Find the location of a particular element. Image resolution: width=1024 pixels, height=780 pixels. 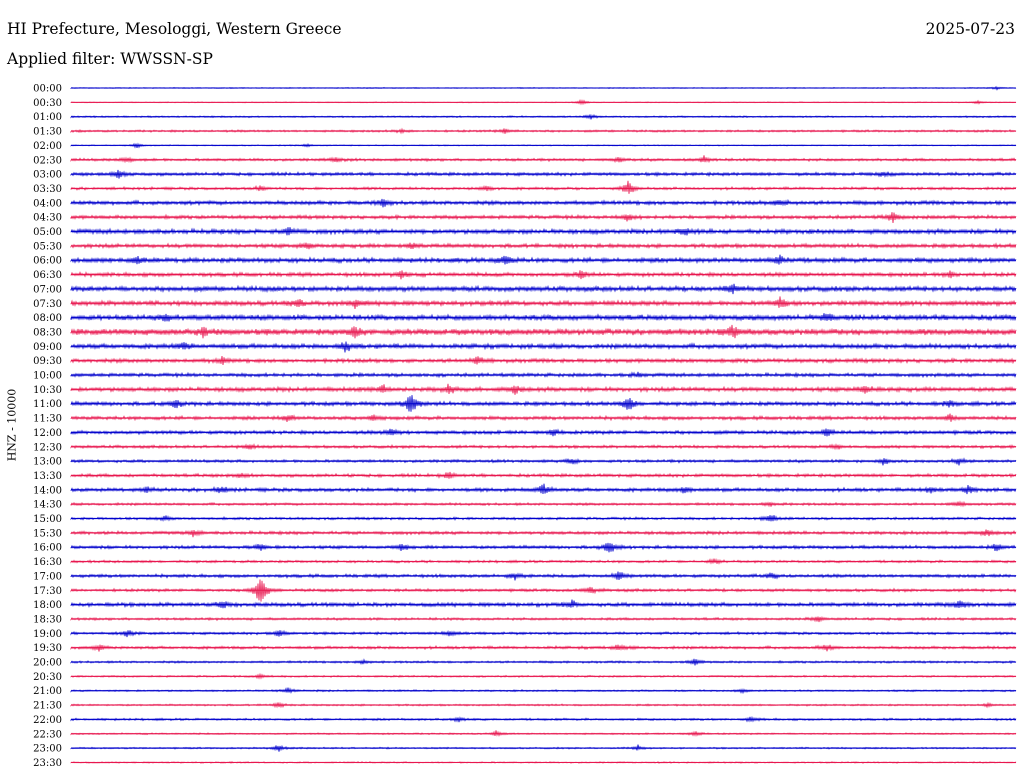

time-tick-label: 15:00 is located at coordinates (47, 519).